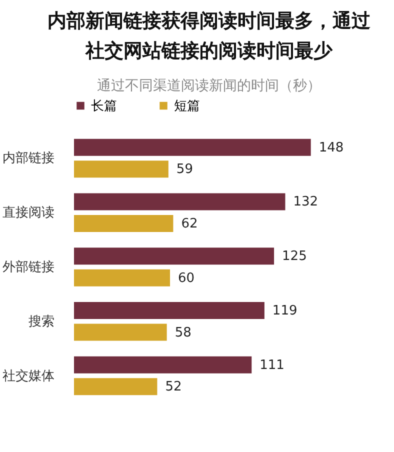  I want to click on data-label: 148, so click(331, 148).